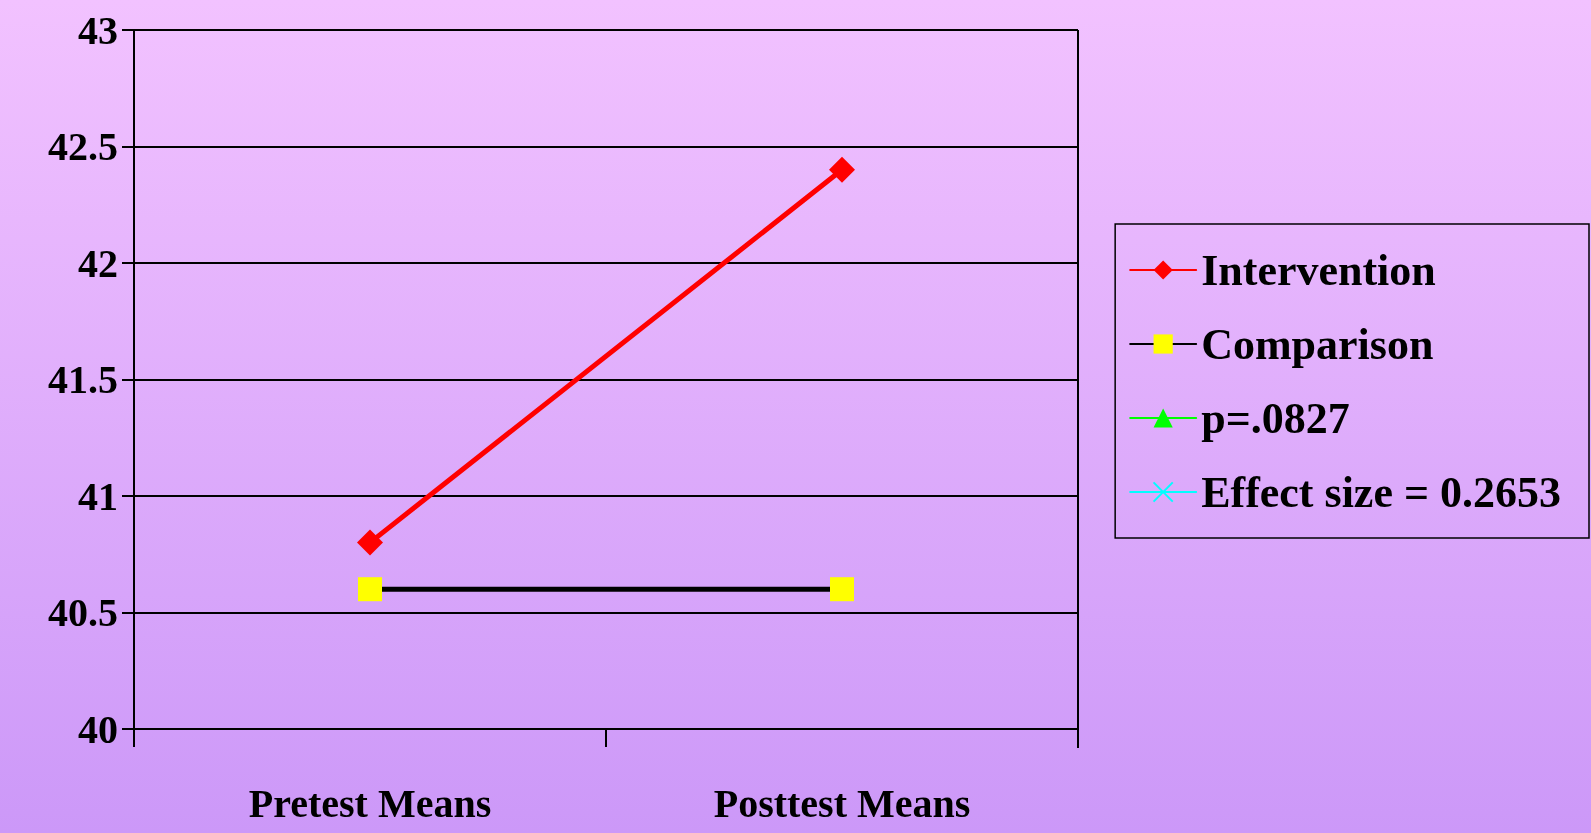 The width and height of the screenshot is (1591, 833). Describe the element at coordinates (83, 379) in the screenshot. I see `y-tick-label: 41.5` at that location.